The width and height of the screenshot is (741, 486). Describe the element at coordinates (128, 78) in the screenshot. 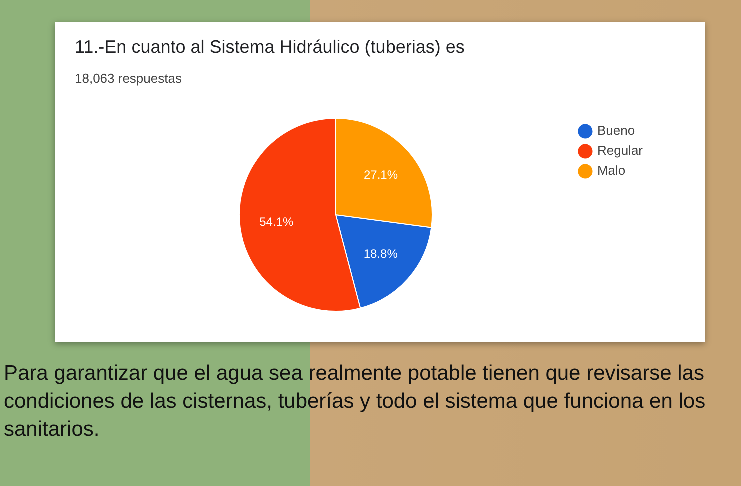

I see `text: 18,063 respuestas` at that location.